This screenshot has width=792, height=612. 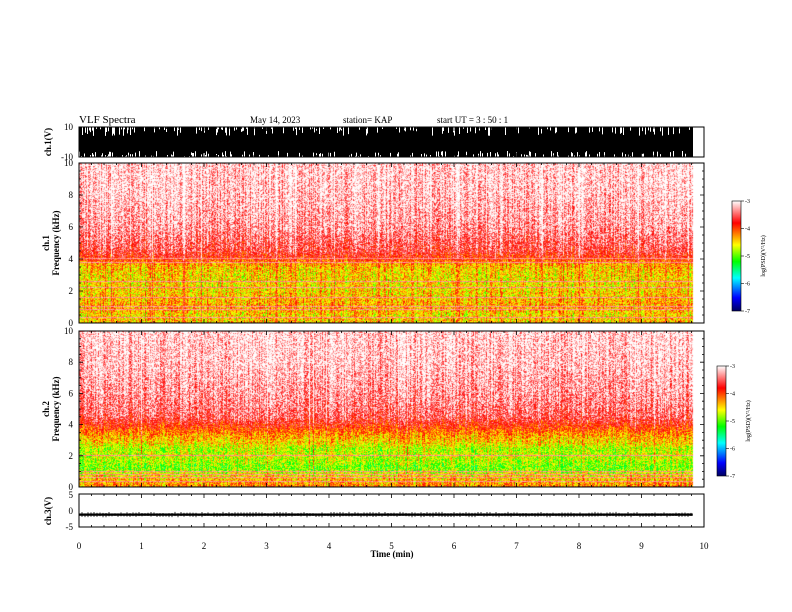 What do you see at coordinates (70, 527) in the screenshot?
I see `ch3-ytick-bottom: -5` at bounding box center [70, 527].